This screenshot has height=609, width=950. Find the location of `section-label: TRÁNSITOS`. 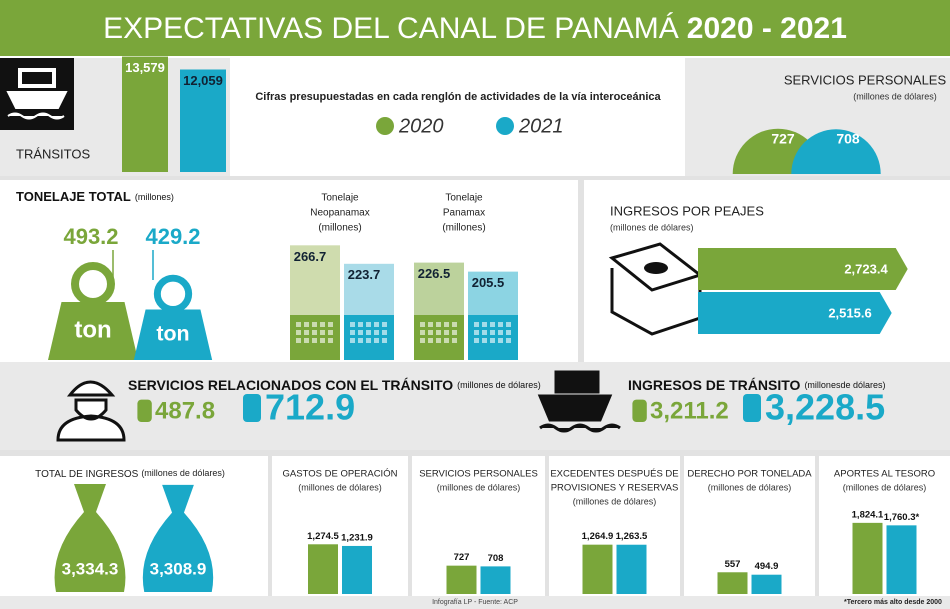

section-label: TRÁNSITOS is located at coordinates (53, 153).